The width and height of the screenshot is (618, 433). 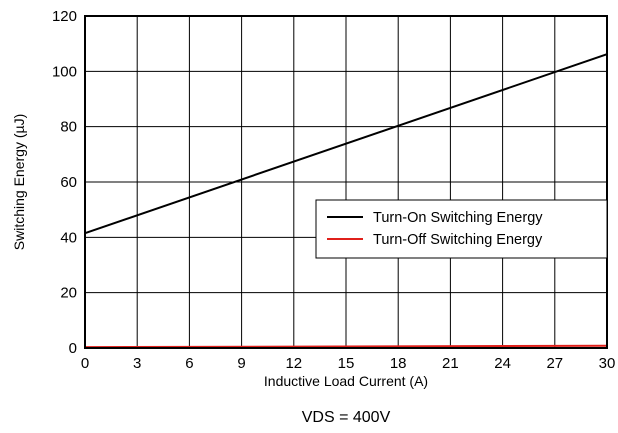 What do you see at coordinates (346, 381) in the screenshot?
I see `x-axis-title: Inductive Load Current (A)` at bounding box center [346, 381].